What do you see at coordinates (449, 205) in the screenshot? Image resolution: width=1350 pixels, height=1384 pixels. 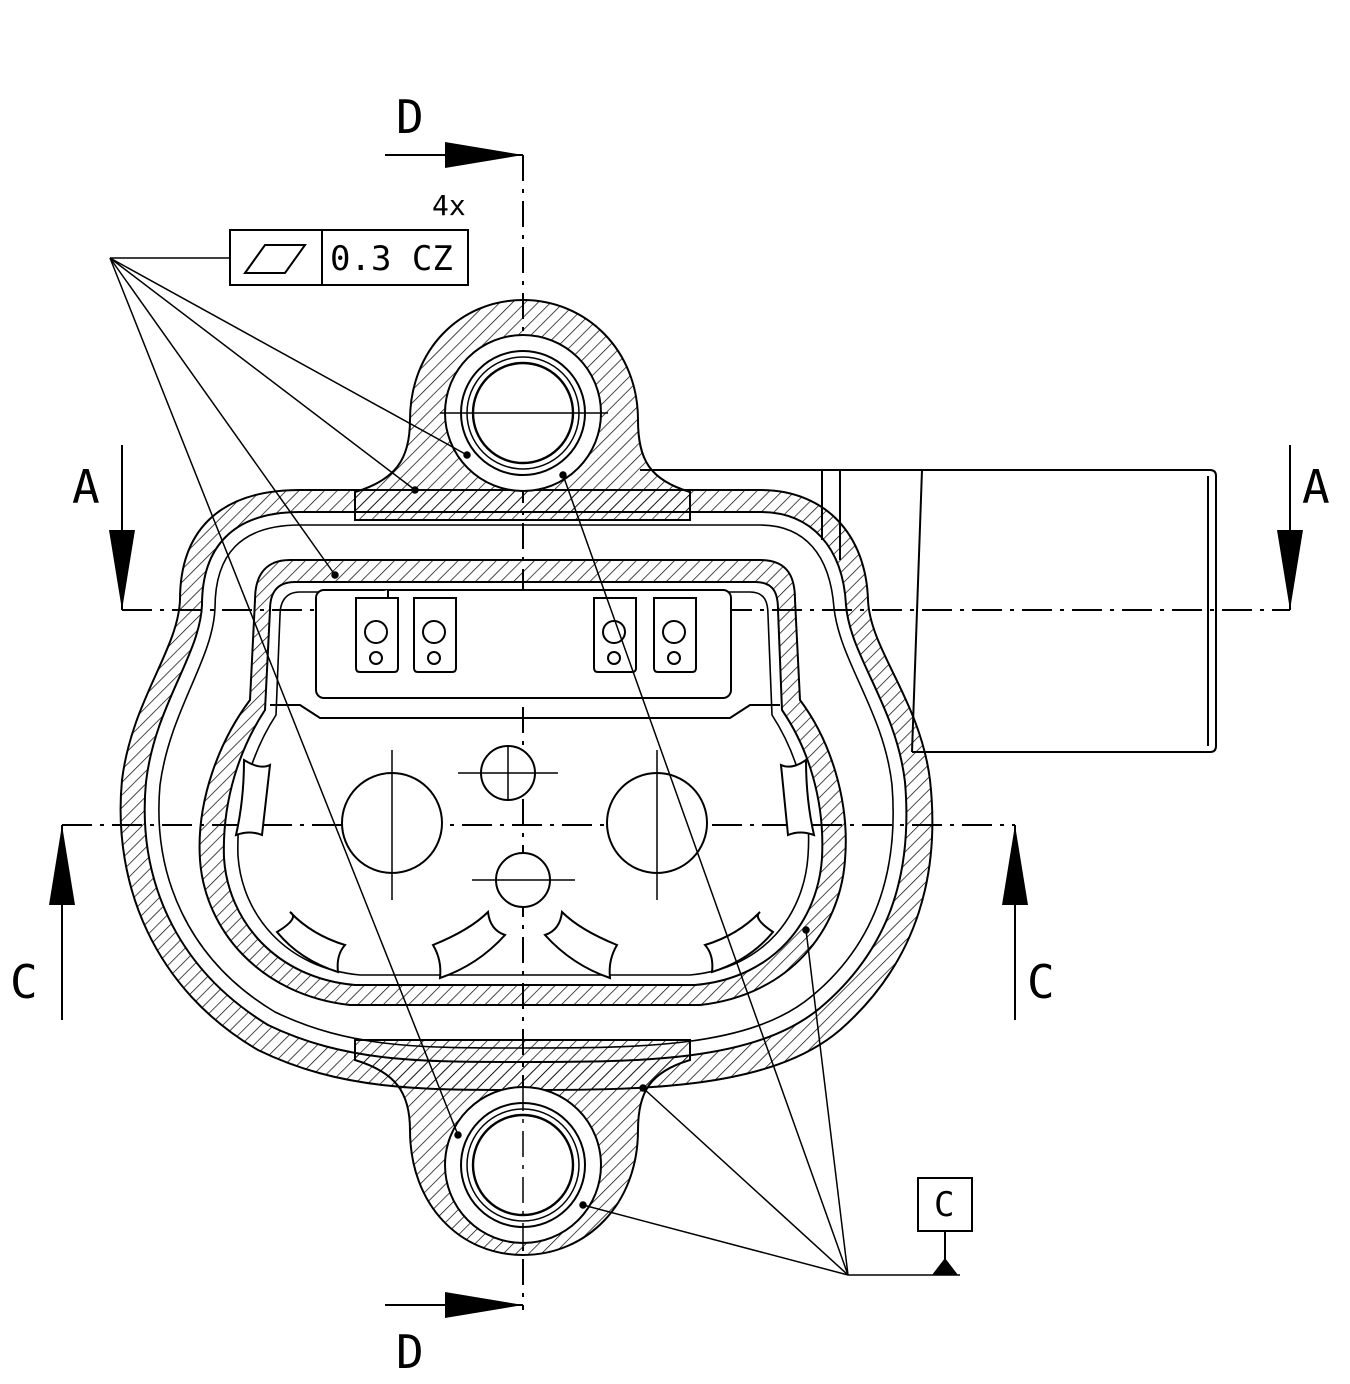 I see `count-note: 4x` at bounding box center [449, 205].